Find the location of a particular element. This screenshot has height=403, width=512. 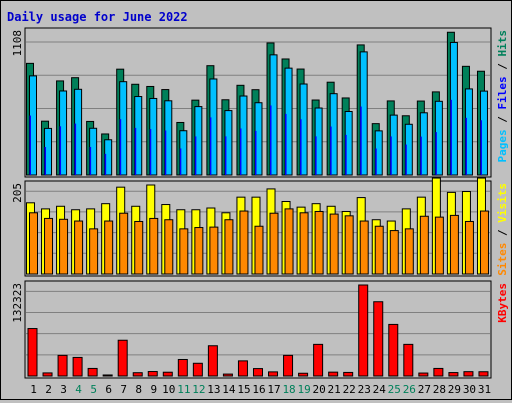

panel-visitors-ymax-label: 205 is located at coordinates (17, 193).